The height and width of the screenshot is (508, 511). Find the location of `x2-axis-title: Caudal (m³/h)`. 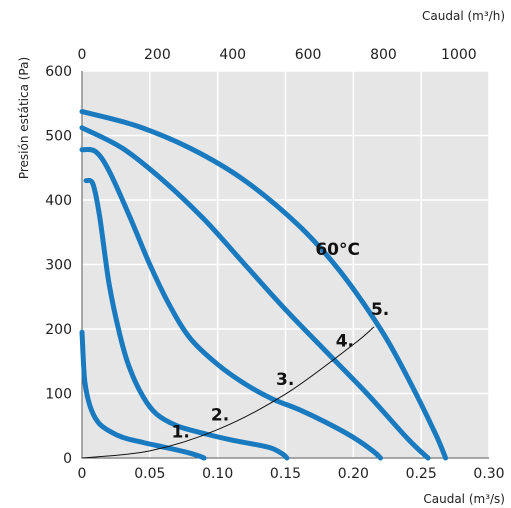

x2-axis-title: Caudal (m³/h) is located at coordinates (463, 16).